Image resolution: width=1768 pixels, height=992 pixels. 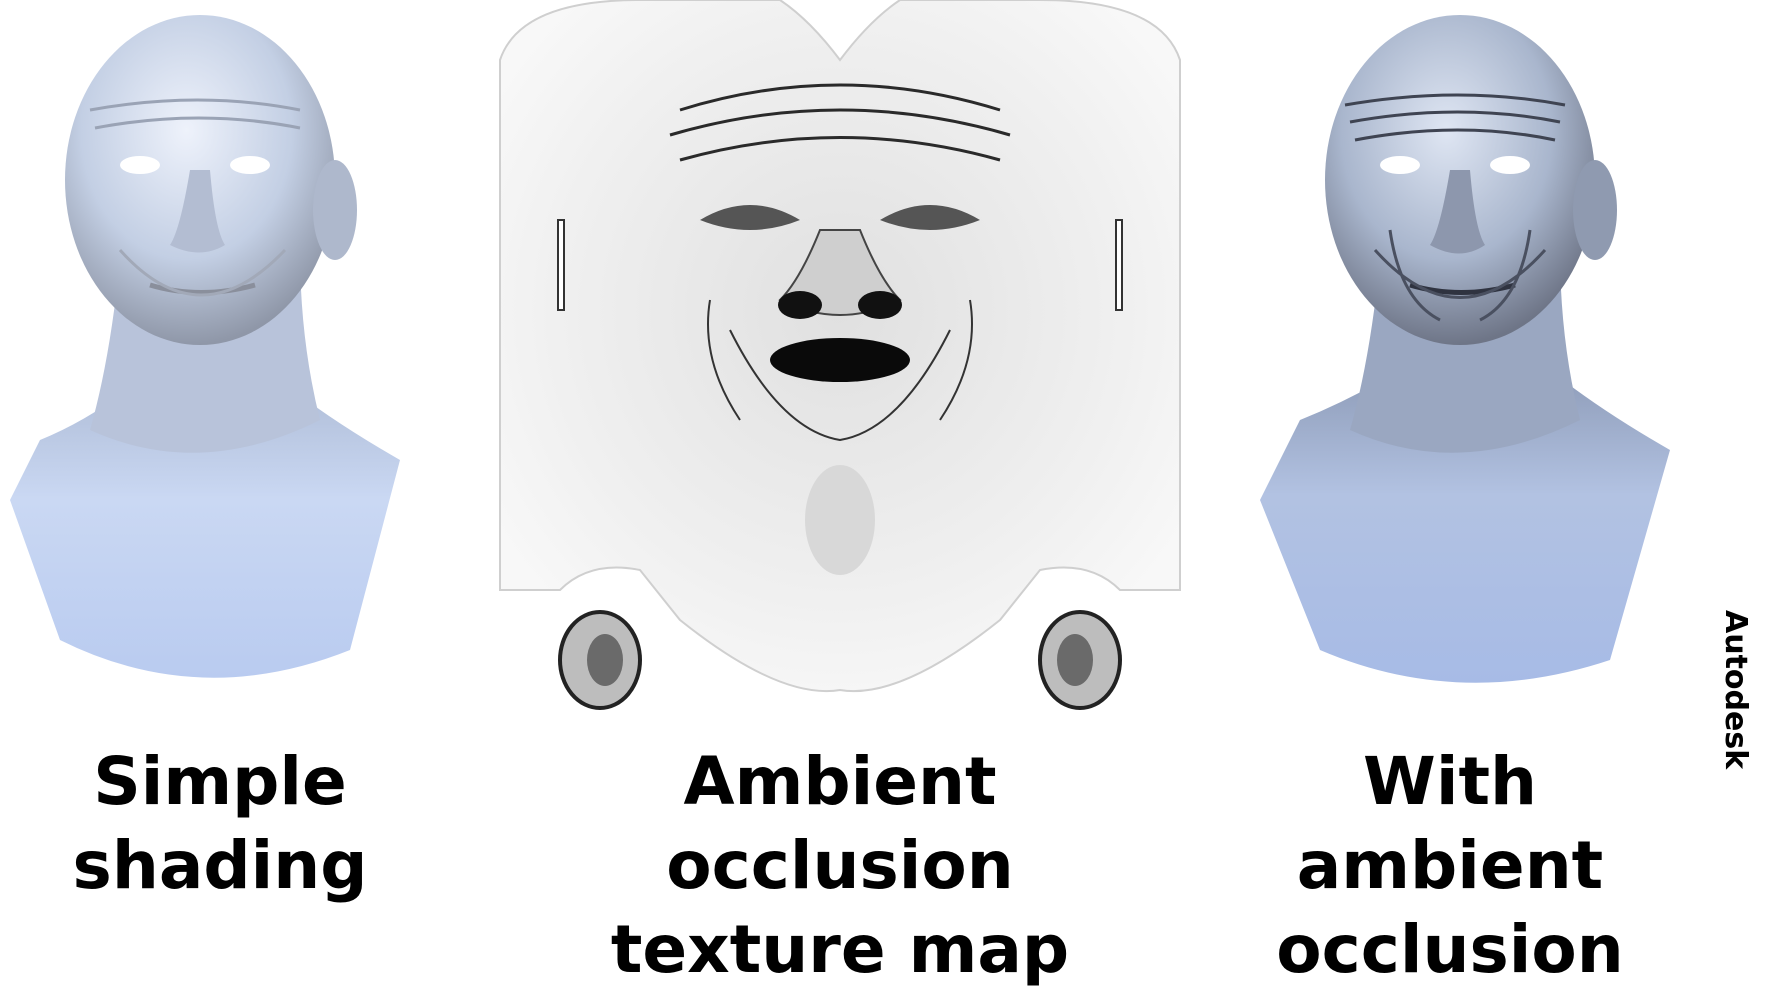 I want to click on mouth-hole, so click(x=840, y=360).